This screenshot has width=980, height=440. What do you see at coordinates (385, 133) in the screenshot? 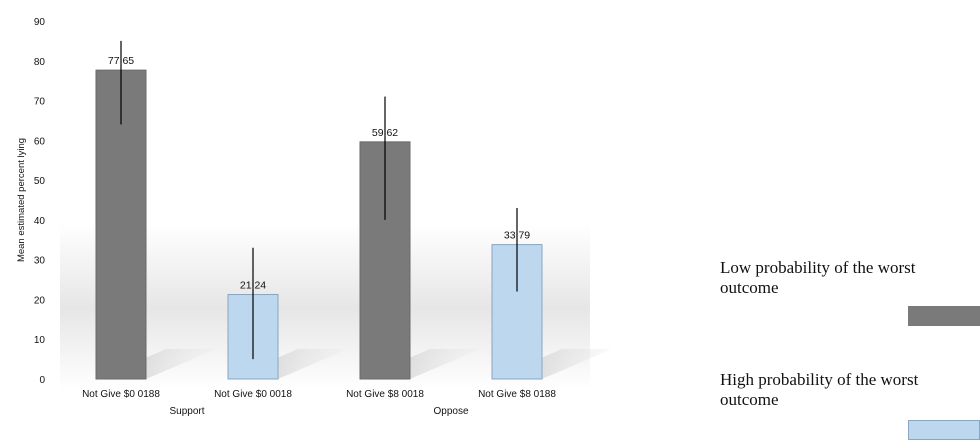
I see `data-label: 59,62` at bounding box center [385, 133].